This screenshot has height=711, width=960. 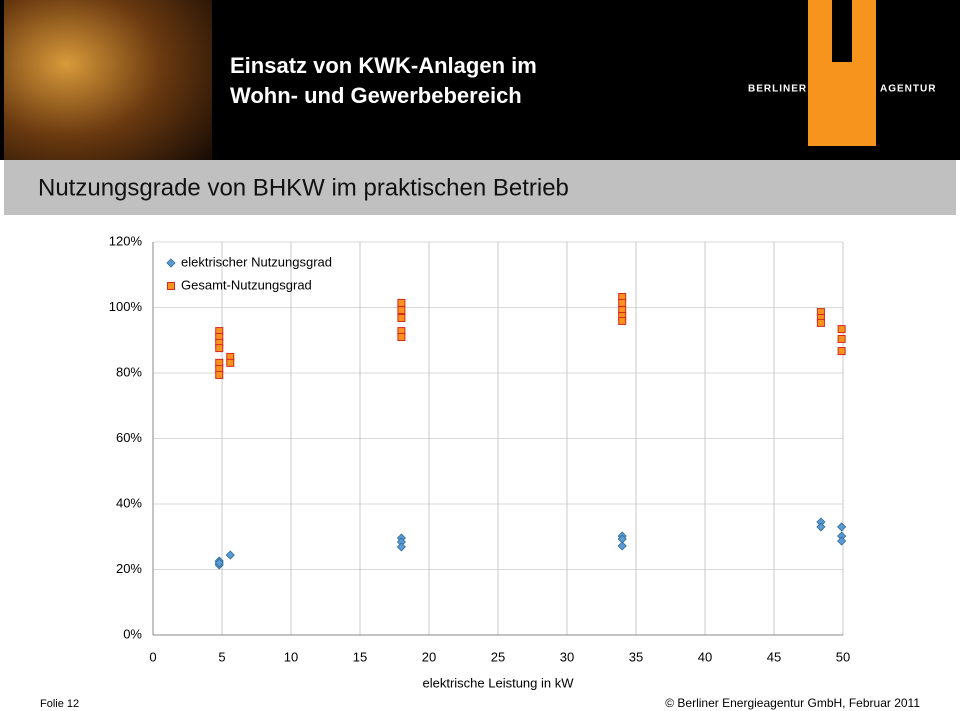 I want to click on x-tick-label: 15, so click(x=360, y=656).